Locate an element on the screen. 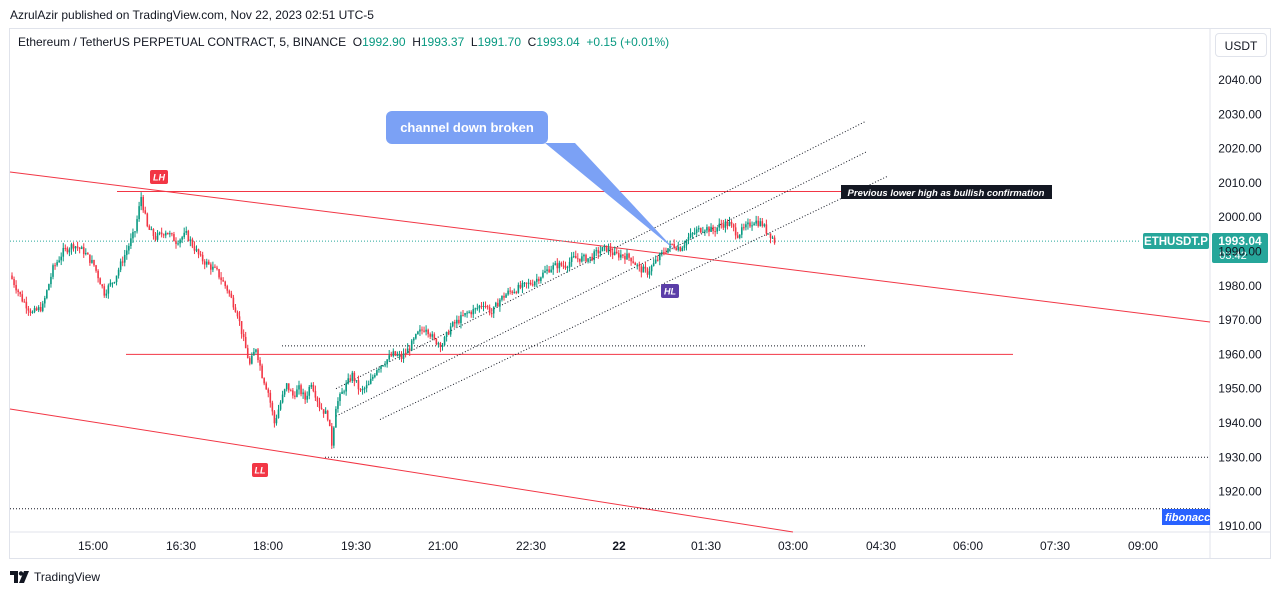 The width and height of the screenshot is (1281, 595). symbol-tag-text: ETHUSDT.P is located at coordinates (1176, 242).